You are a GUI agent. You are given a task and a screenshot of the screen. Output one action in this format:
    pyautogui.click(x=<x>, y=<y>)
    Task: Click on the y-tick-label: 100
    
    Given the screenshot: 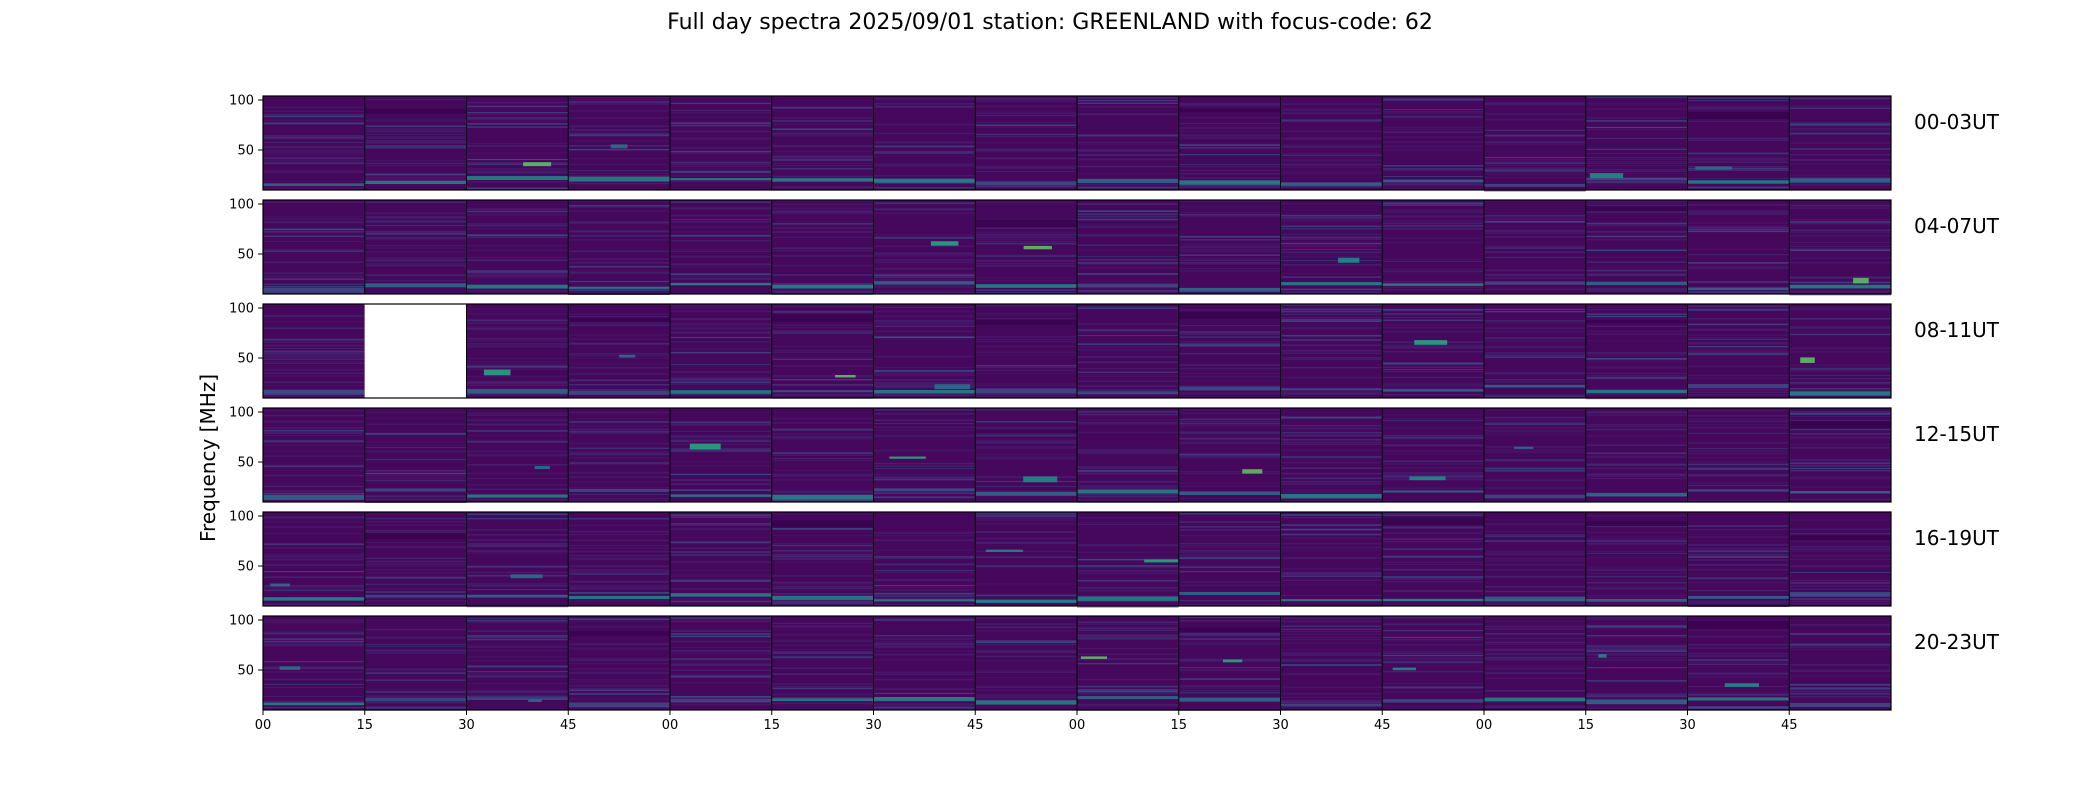 What is the action you would take?
    pyautogui.click(x=241, y=309)
    